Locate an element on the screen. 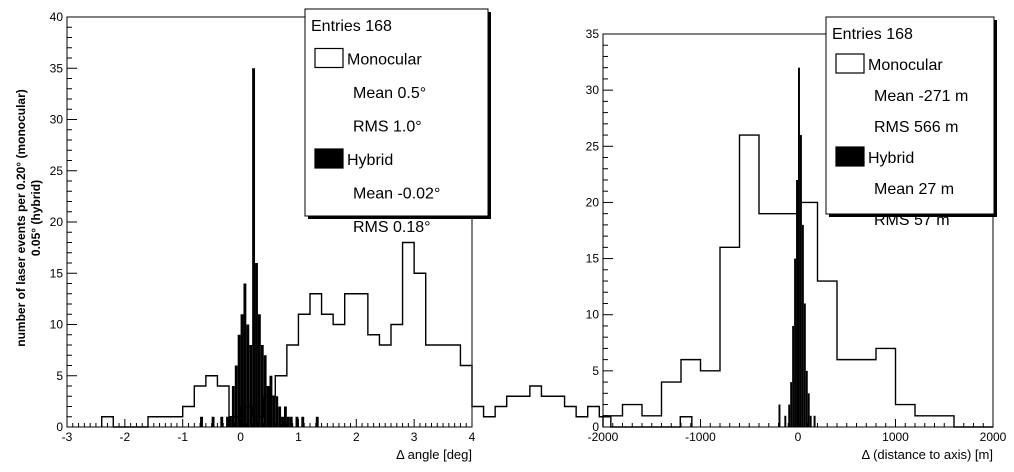 The width and height of the screenshot is (1014, 472). left-legend-text: Hybrid is located at coordinates (370, 160).